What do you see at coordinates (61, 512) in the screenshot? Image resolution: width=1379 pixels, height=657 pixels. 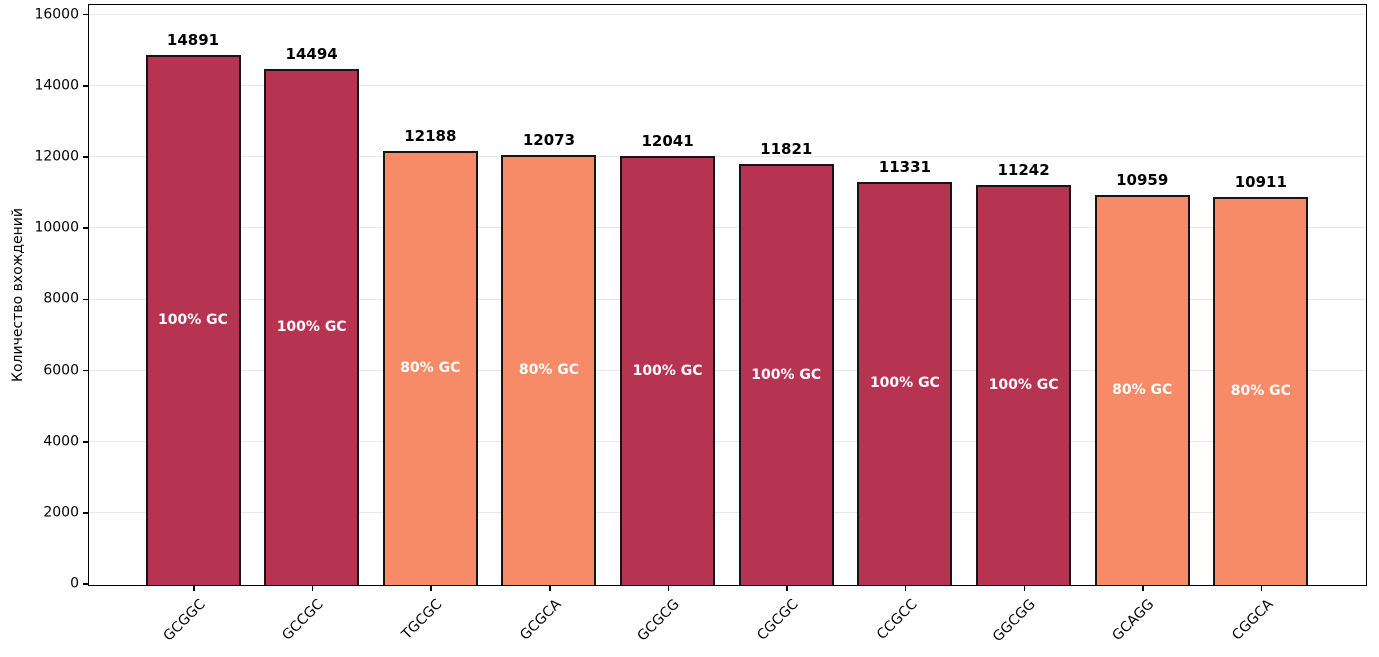 I see `y-tick-label: 2000` at bounding box center [61, 512].